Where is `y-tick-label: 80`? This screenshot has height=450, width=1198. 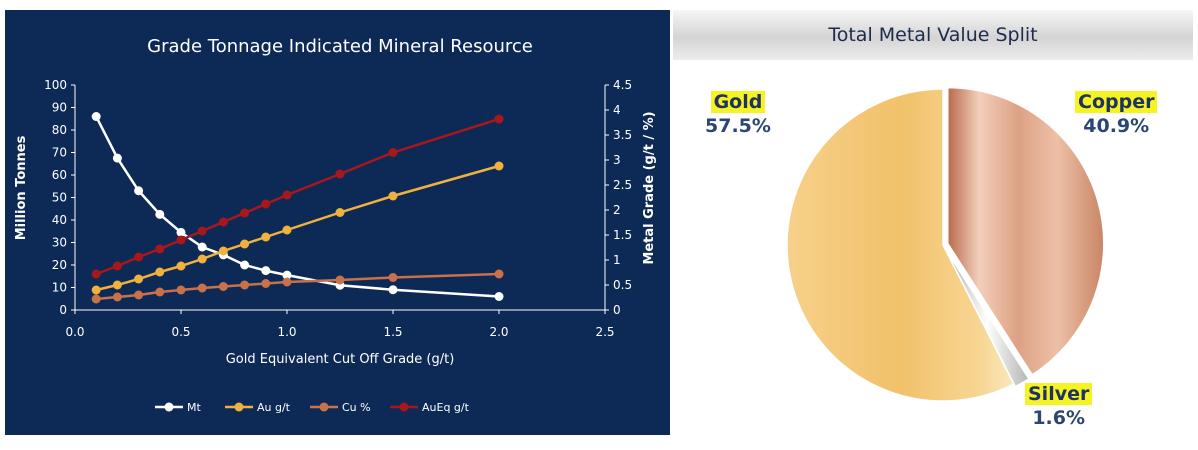 y-tick-label: 80 is located at coordinates (59, 130).